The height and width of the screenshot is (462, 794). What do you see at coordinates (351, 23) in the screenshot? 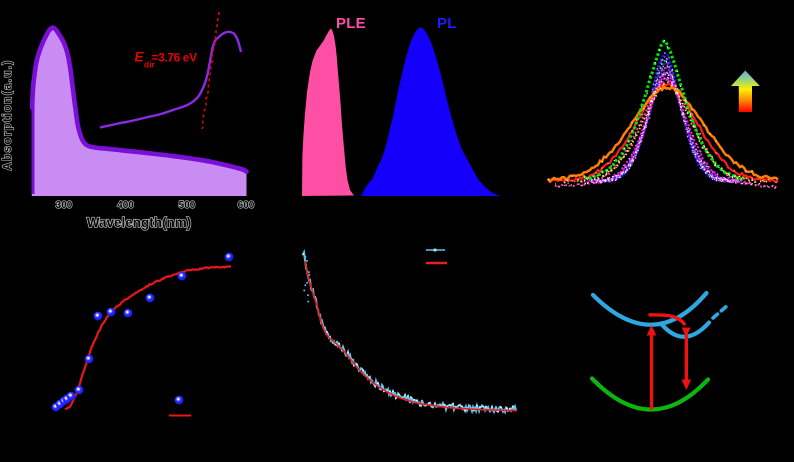
I see `svg-text: PLE` at bounding box center [351, 23].